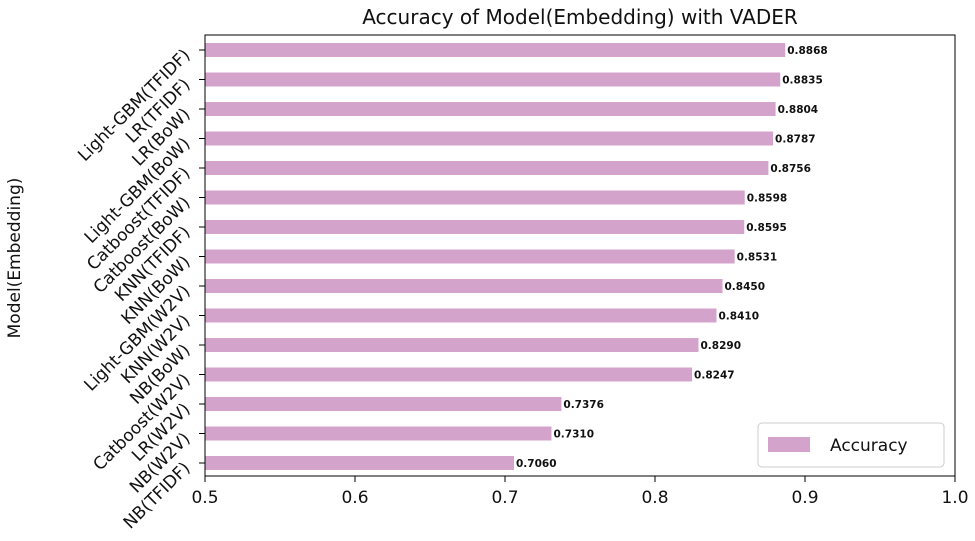  I want to click on data-label: 0.8531, so click(757, 258).